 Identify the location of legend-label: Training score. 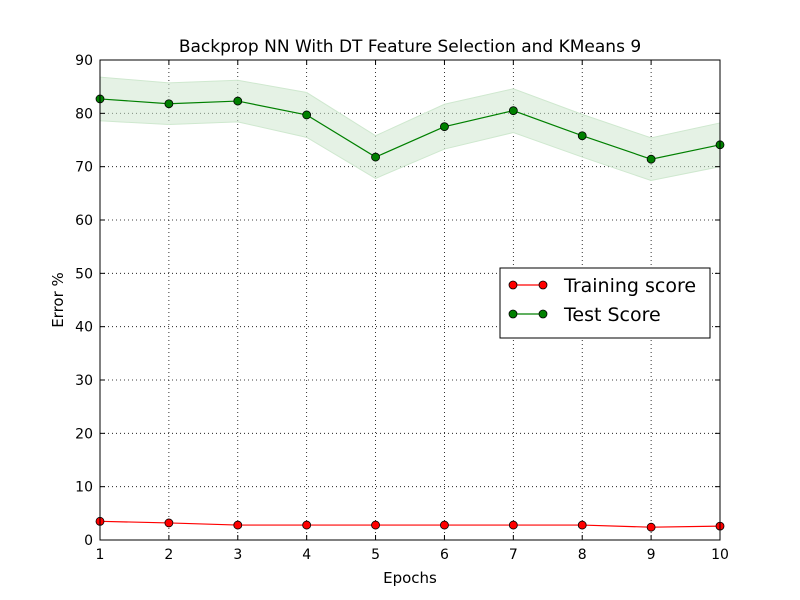
(629, 286).